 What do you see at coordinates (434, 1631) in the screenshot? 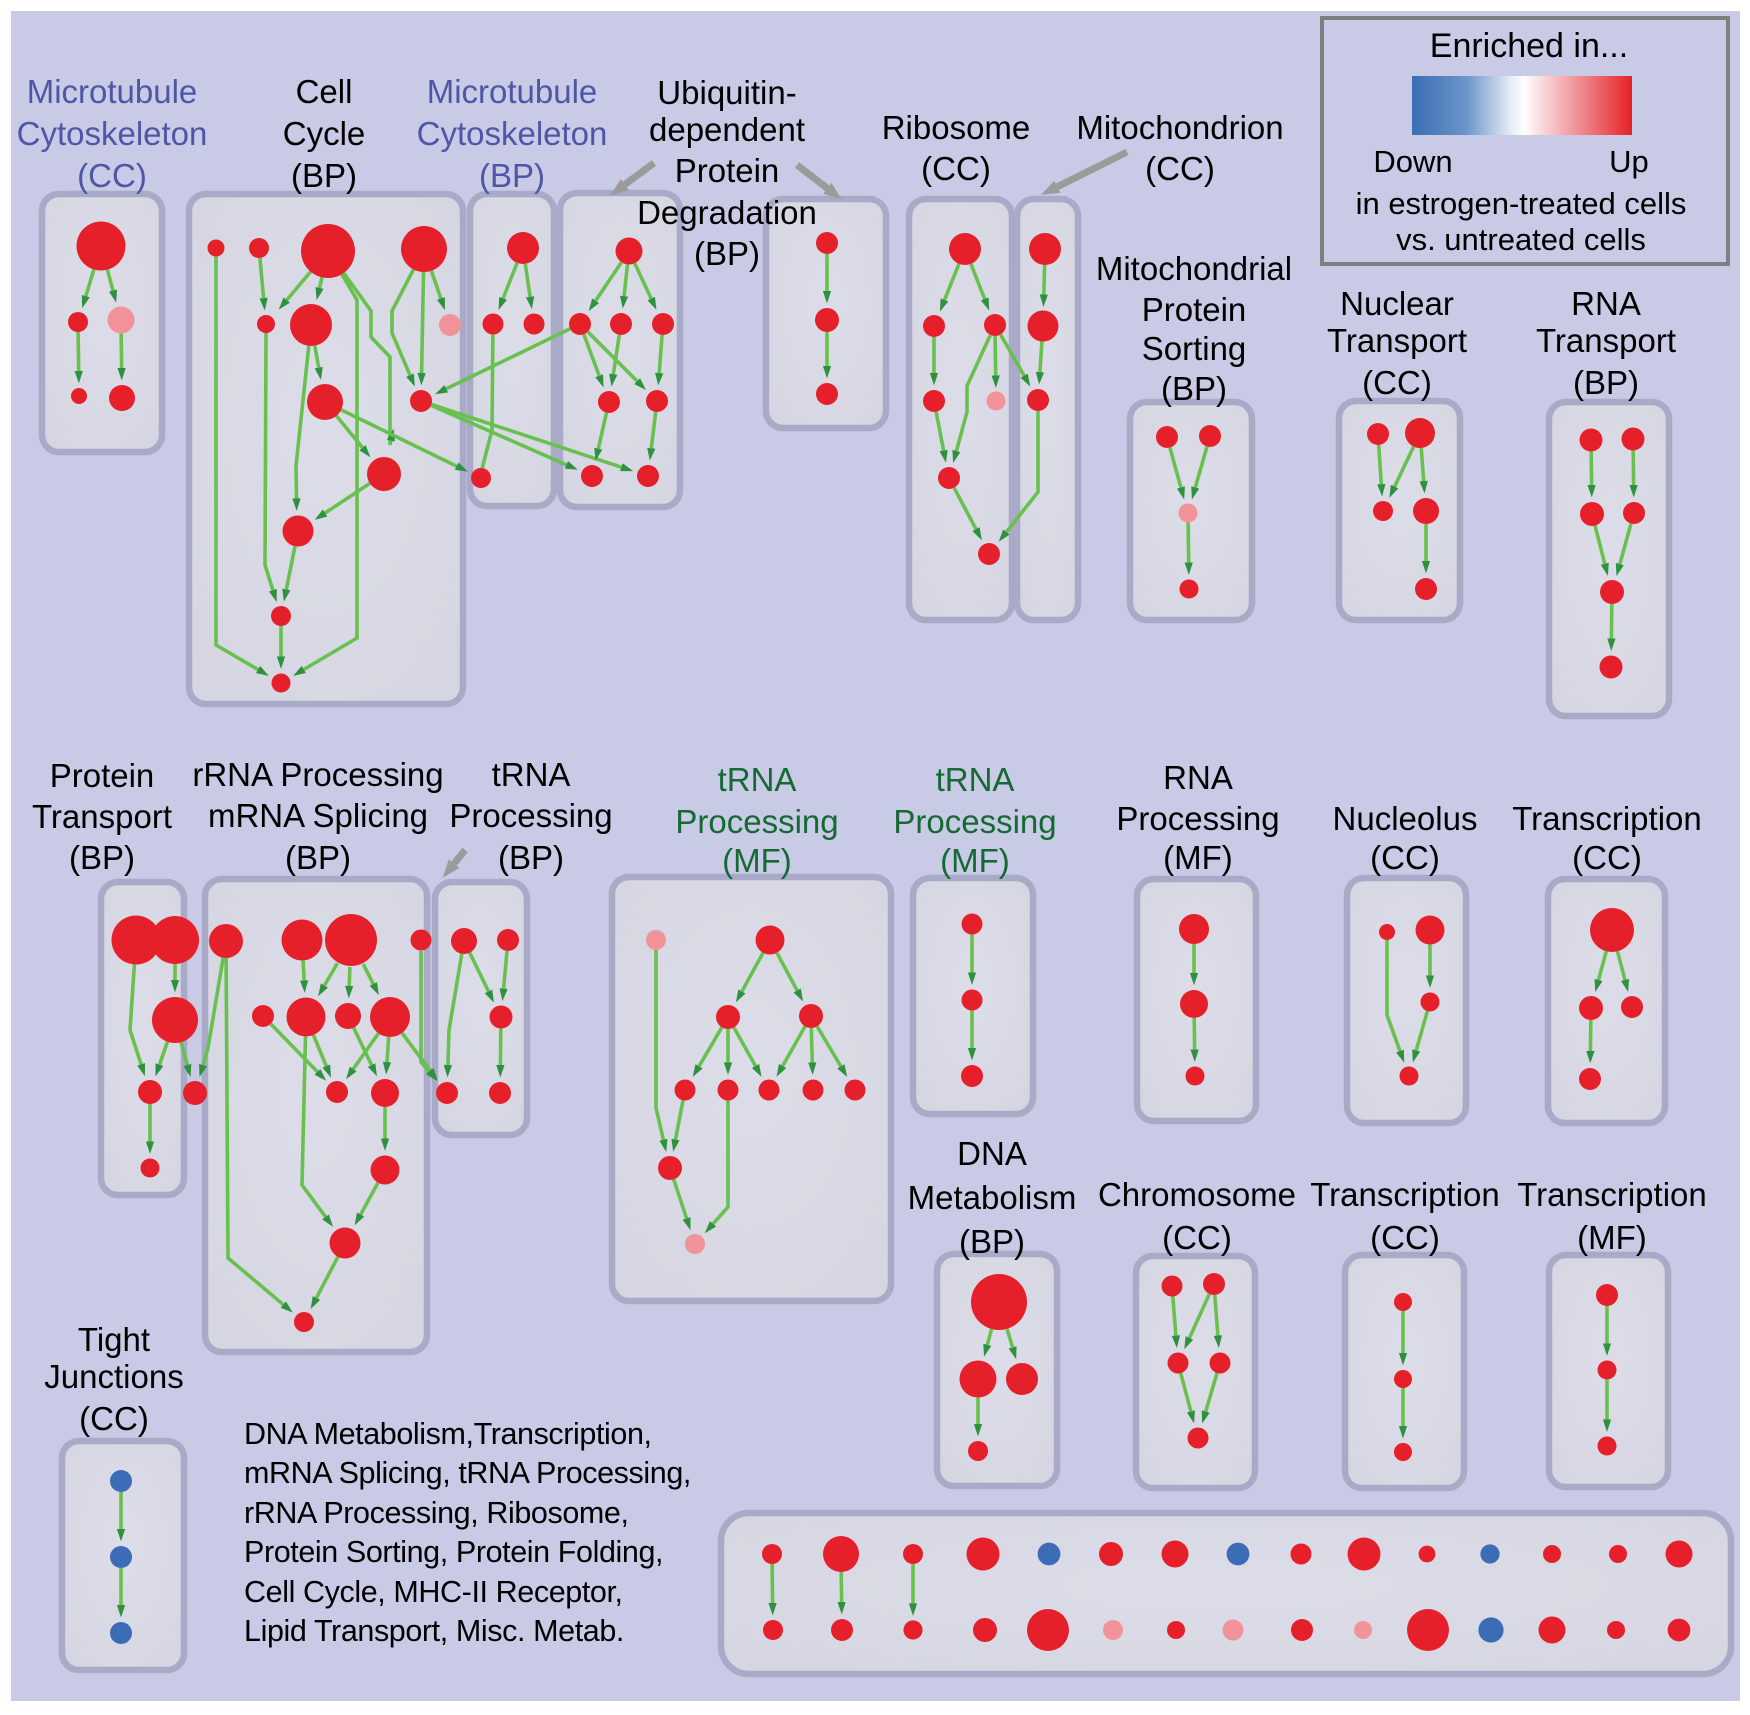
I see `svg-text: Lipid Transport, Misc. Metab.` at bounding box center [434, 1631].